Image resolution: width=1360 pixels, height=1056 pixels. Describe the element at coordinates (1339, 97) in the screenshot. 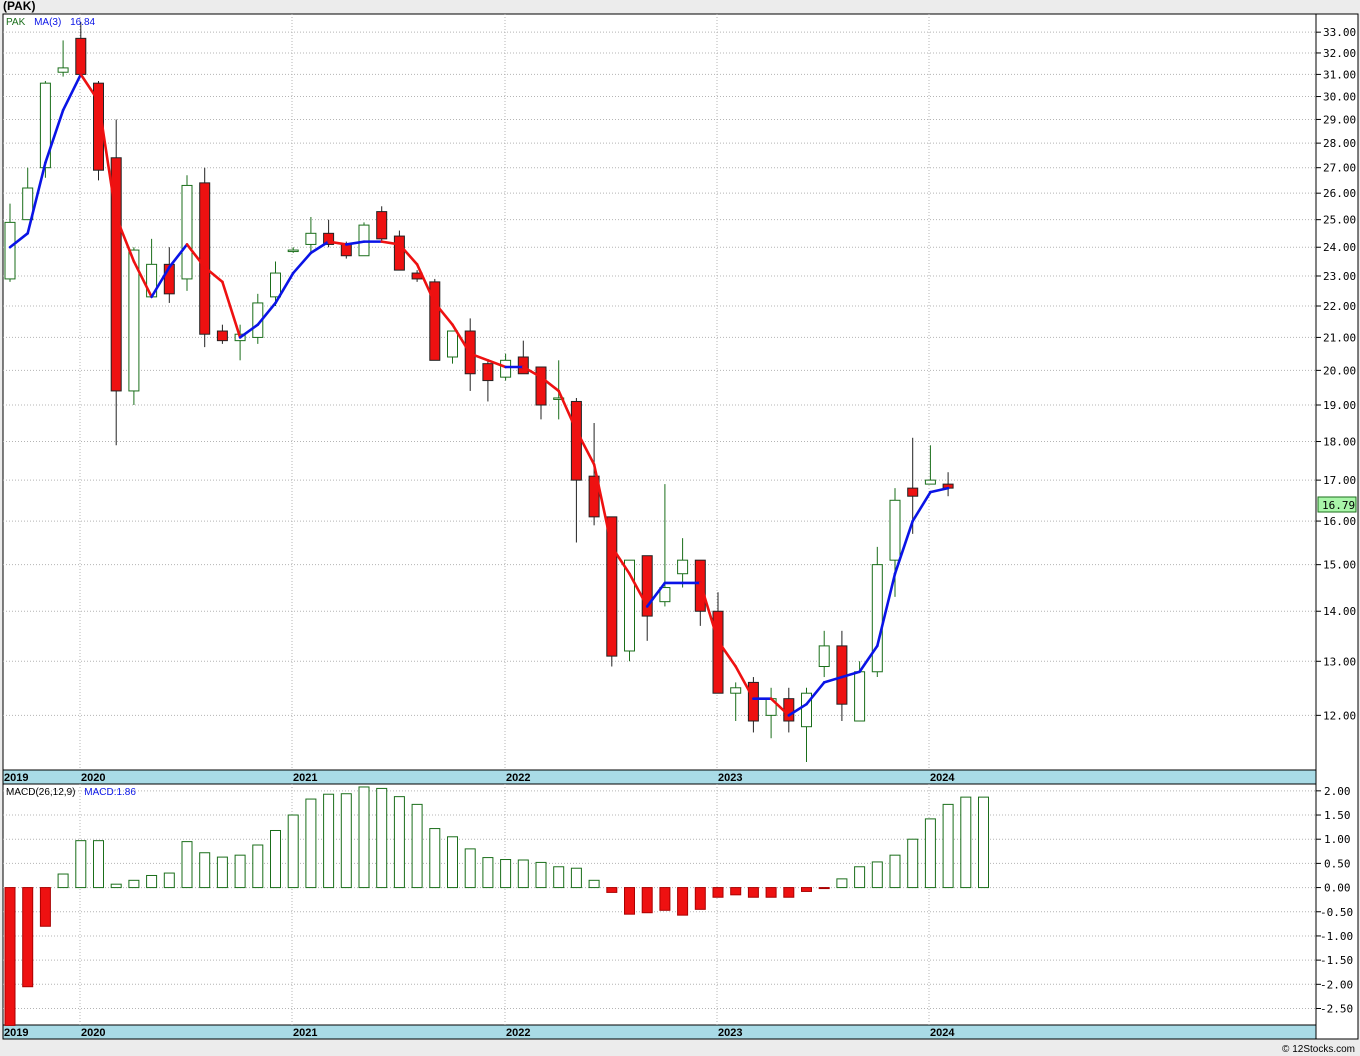

I see `price-tick-label: 30.00` at that location.